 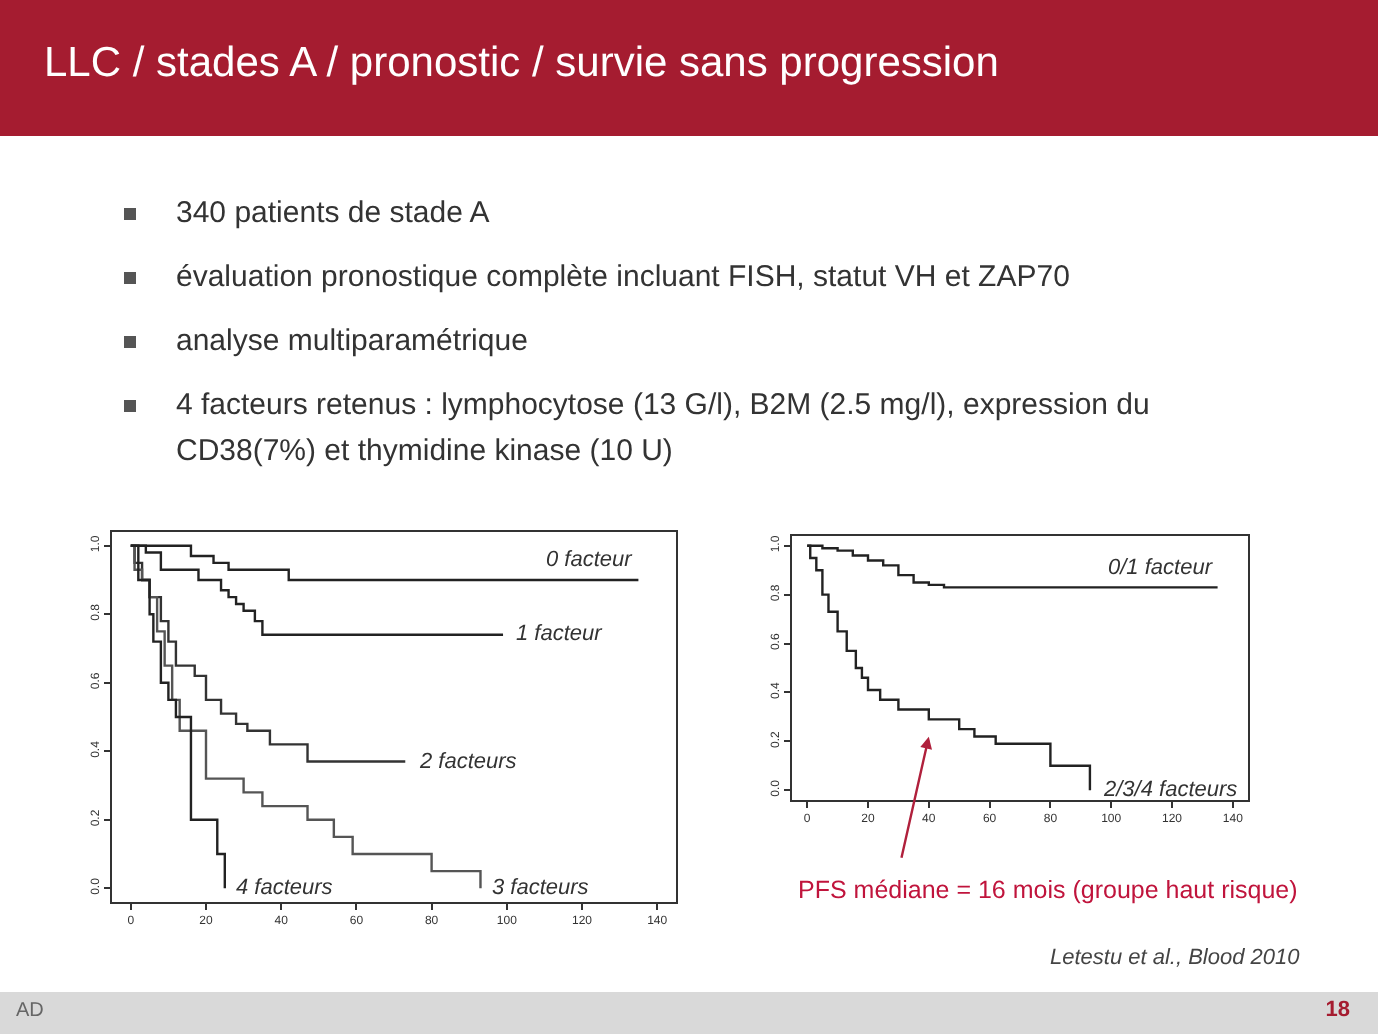 What do you see at coordinates (624, 278) in the screenshot?
I see `text: évaluation pronostique complète incluant FISH, statut VH et ZAP70` at bounding box center [624, 278].